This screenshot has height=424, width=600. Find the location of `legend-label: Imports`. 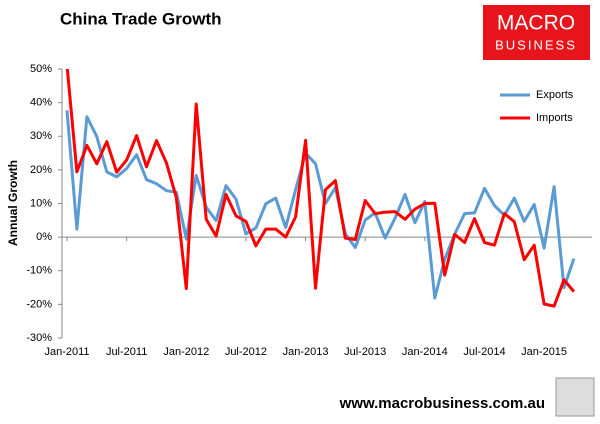

legend-label: Imports is located at coordinates (554, 118).